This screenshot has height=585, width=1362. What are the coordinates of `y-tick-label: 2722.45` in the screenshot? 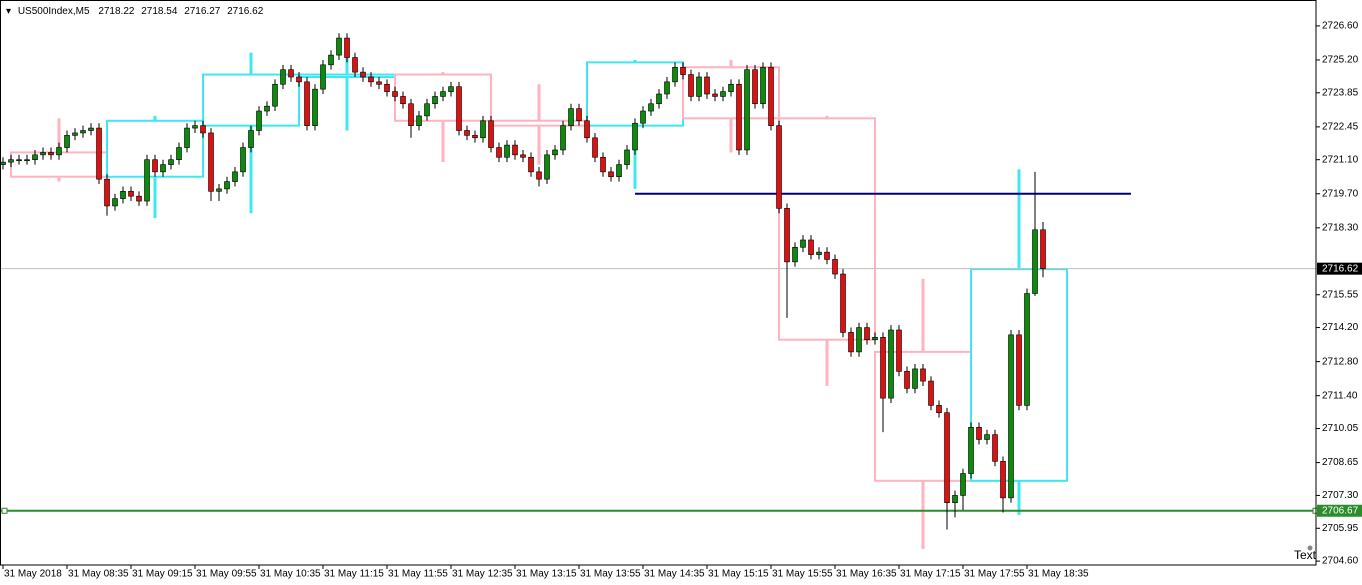 It's located at (1340, 126).